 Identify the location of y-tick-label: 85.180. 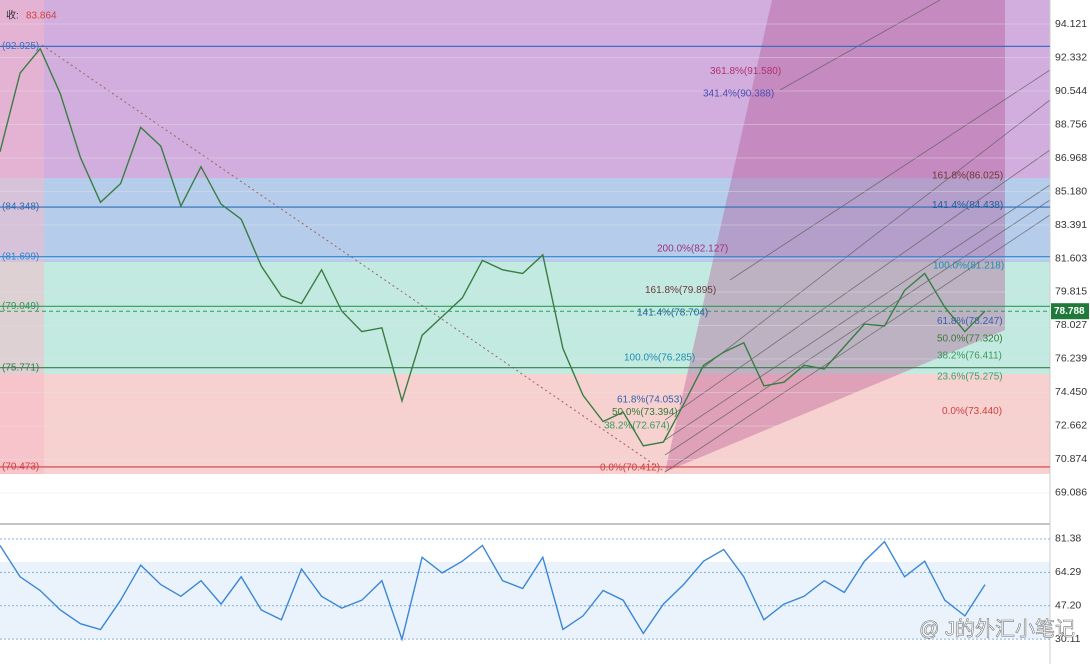
(1071, 191).